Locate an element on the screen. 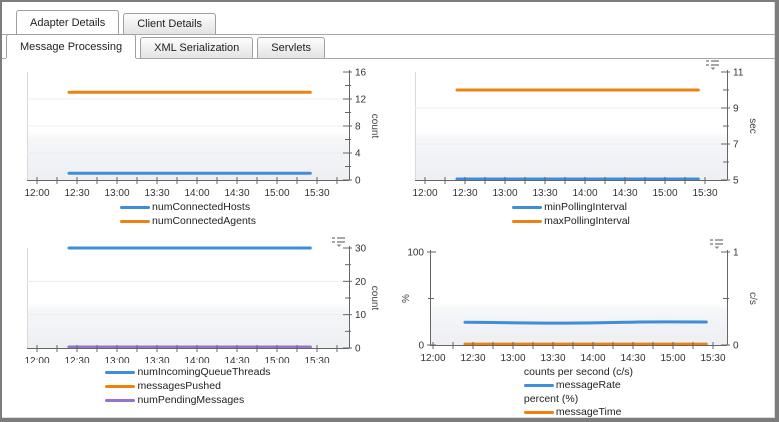 This screenshot has height=422, width=779. legend-label: numConnectedAgents is located at coordinates (204, 221).